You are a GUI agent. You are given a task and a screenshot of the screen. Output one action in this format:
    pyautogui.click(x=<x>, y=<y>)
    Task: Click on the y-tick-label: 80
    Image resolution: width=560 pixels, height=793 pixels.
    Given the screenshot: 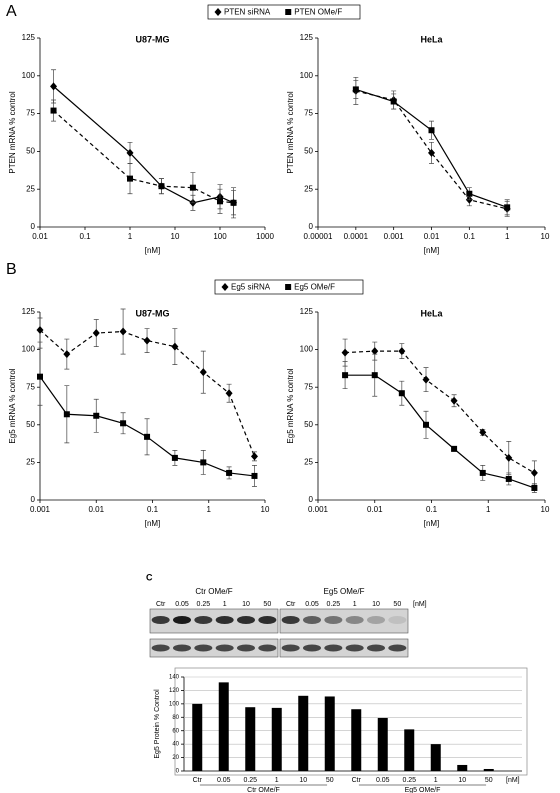 What is the action you would take?
    pyautogui.click(x=175, y=718)
    